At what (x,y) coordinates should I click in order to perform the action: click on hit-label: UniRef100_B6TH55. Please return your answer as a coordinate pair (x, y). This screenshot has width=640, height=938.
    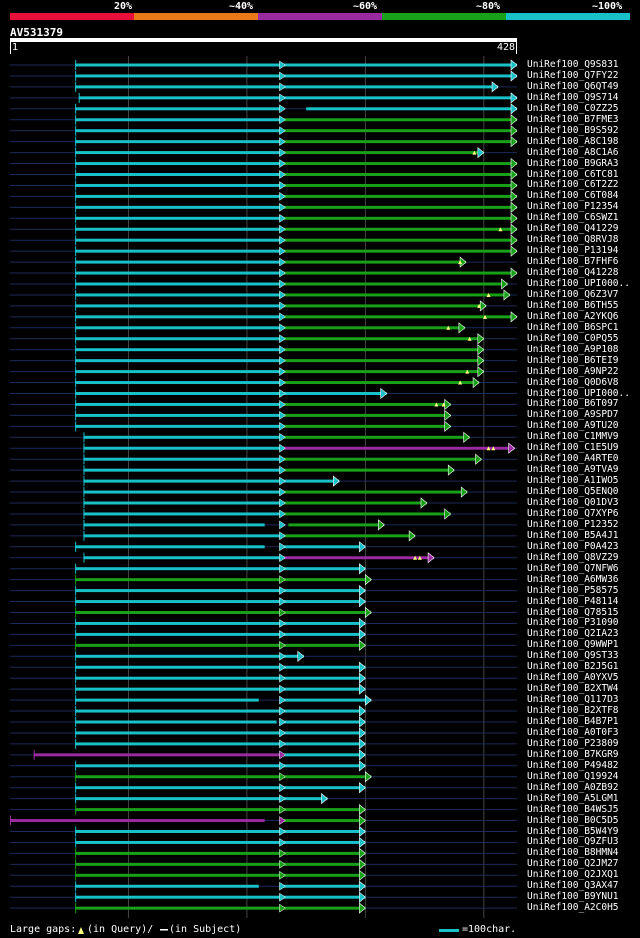
    Looking at the image, I should click on (573, 305).